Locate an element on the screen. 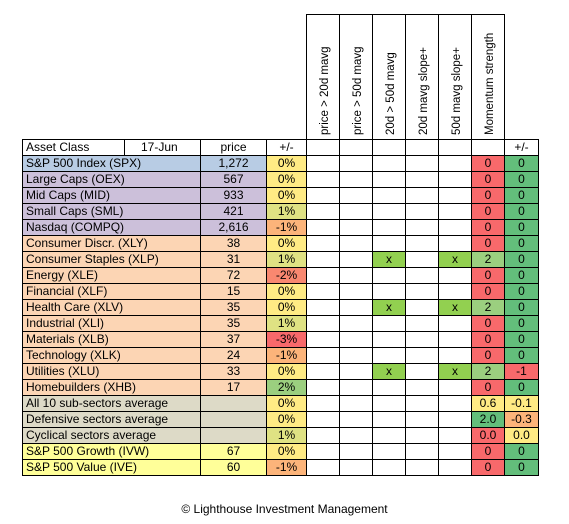 This screenshot has height=524, width=569. momentum-change-value: -1 is located at coordinates (521, 371).